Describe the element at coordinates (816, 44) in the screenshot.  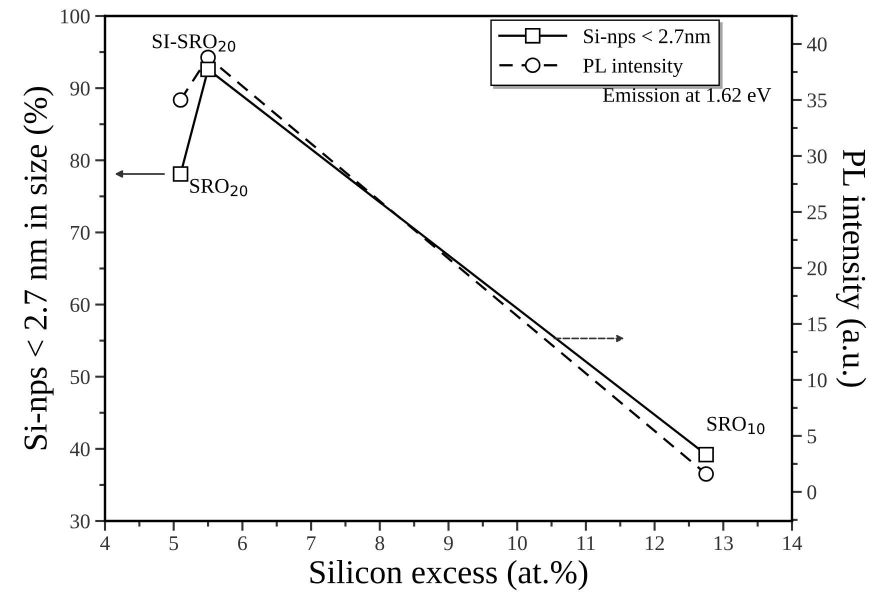
I see `y2-tick-label: 40` at that location.